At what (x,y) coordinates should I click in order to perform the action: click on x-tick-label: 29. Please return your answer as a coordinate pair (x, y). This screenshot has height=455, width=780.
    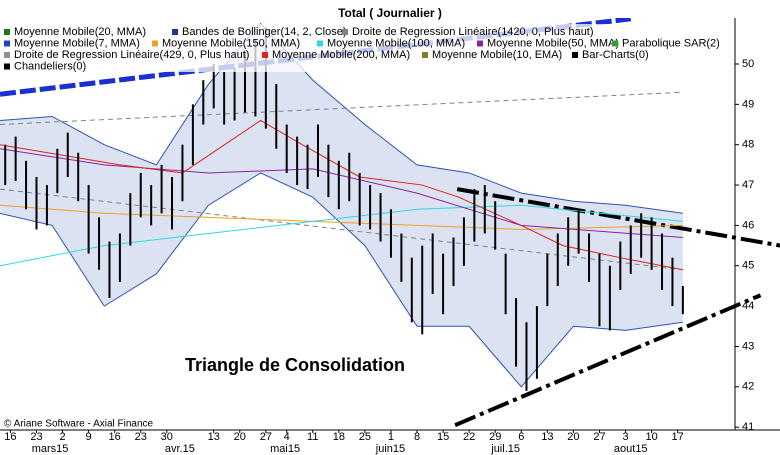
    Looking at the image, I should click on (495, 437).